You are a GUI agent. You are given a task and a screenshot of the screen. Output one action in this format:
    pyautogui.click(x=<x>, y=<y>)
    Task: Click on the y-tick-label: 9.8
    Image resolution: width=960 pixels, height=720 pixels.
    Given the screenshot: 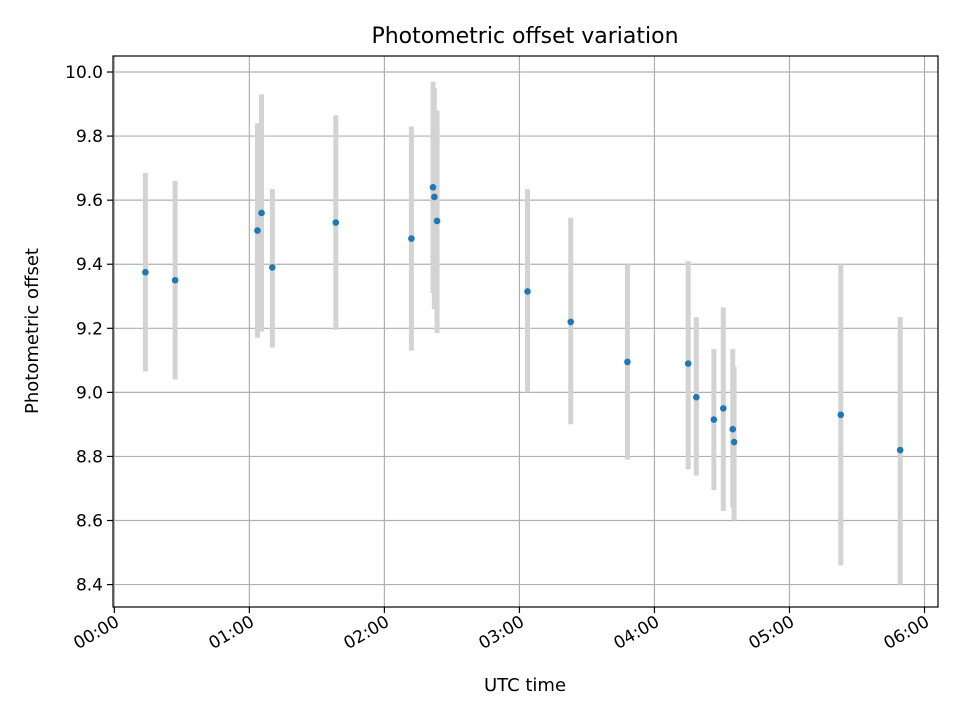 What is the action you would take?
    pyautogui.click(x=89, y=137)
    